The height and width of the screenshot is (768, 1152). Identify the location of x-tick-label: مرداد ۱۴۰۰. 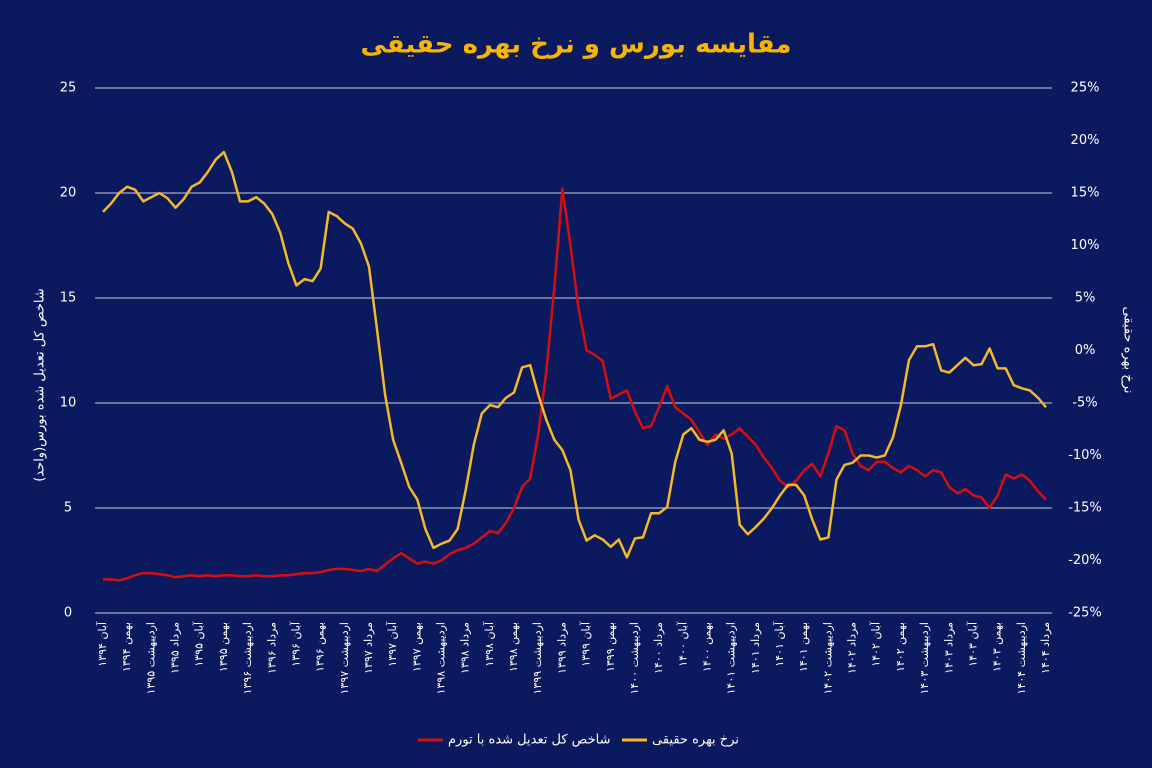
(658, 648).